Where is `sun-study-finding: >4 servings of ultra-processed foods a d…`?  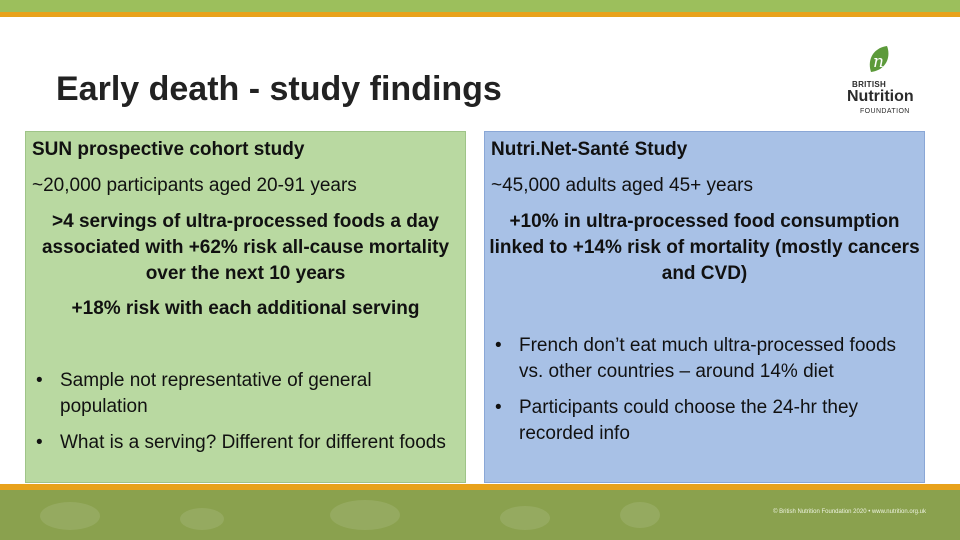 sun-study-finding: >4 servings of ultra-processed foods a d… is located at coordinates (245, 247).